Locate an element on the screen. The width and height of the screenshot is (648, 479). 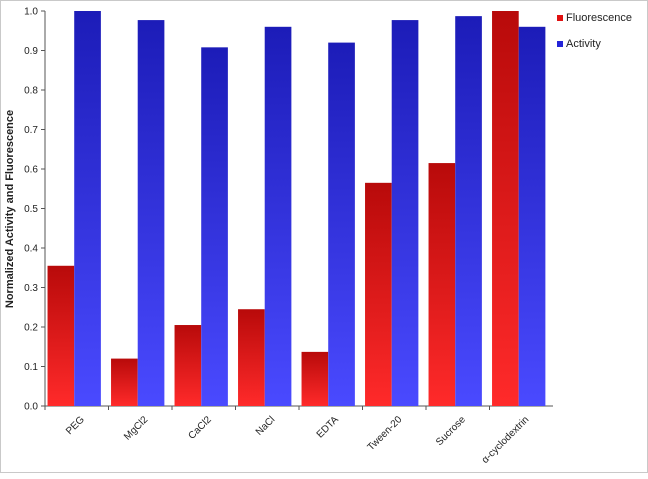
y-tick-label: 0.3 is located at coordinates (31, 288).